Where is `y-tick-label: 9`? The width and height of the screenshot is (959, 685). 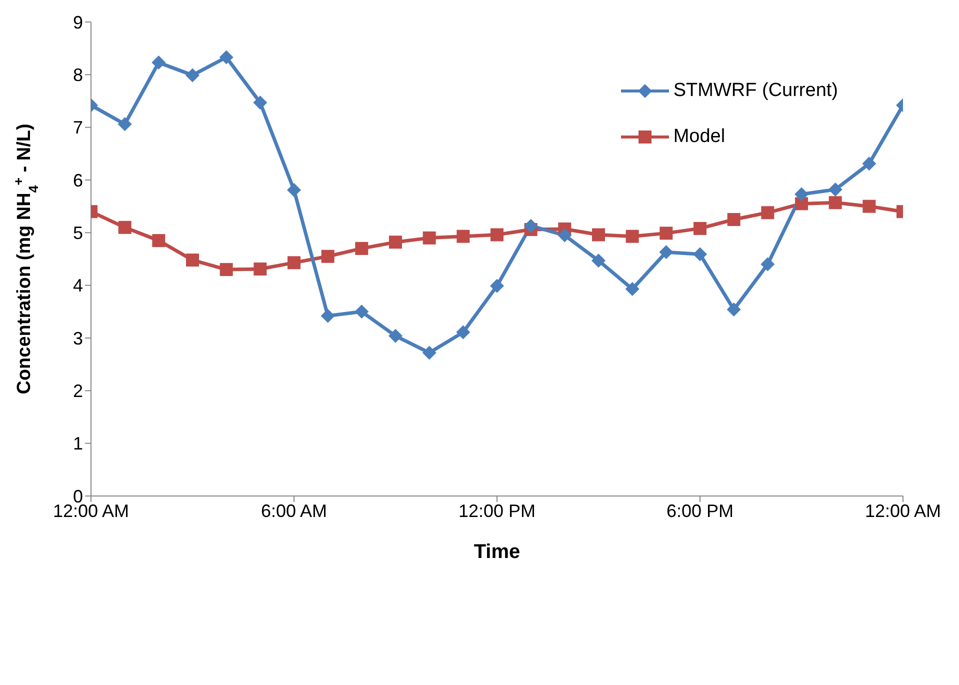
y-tick-label: 9 is located at coordinates (77, 22).